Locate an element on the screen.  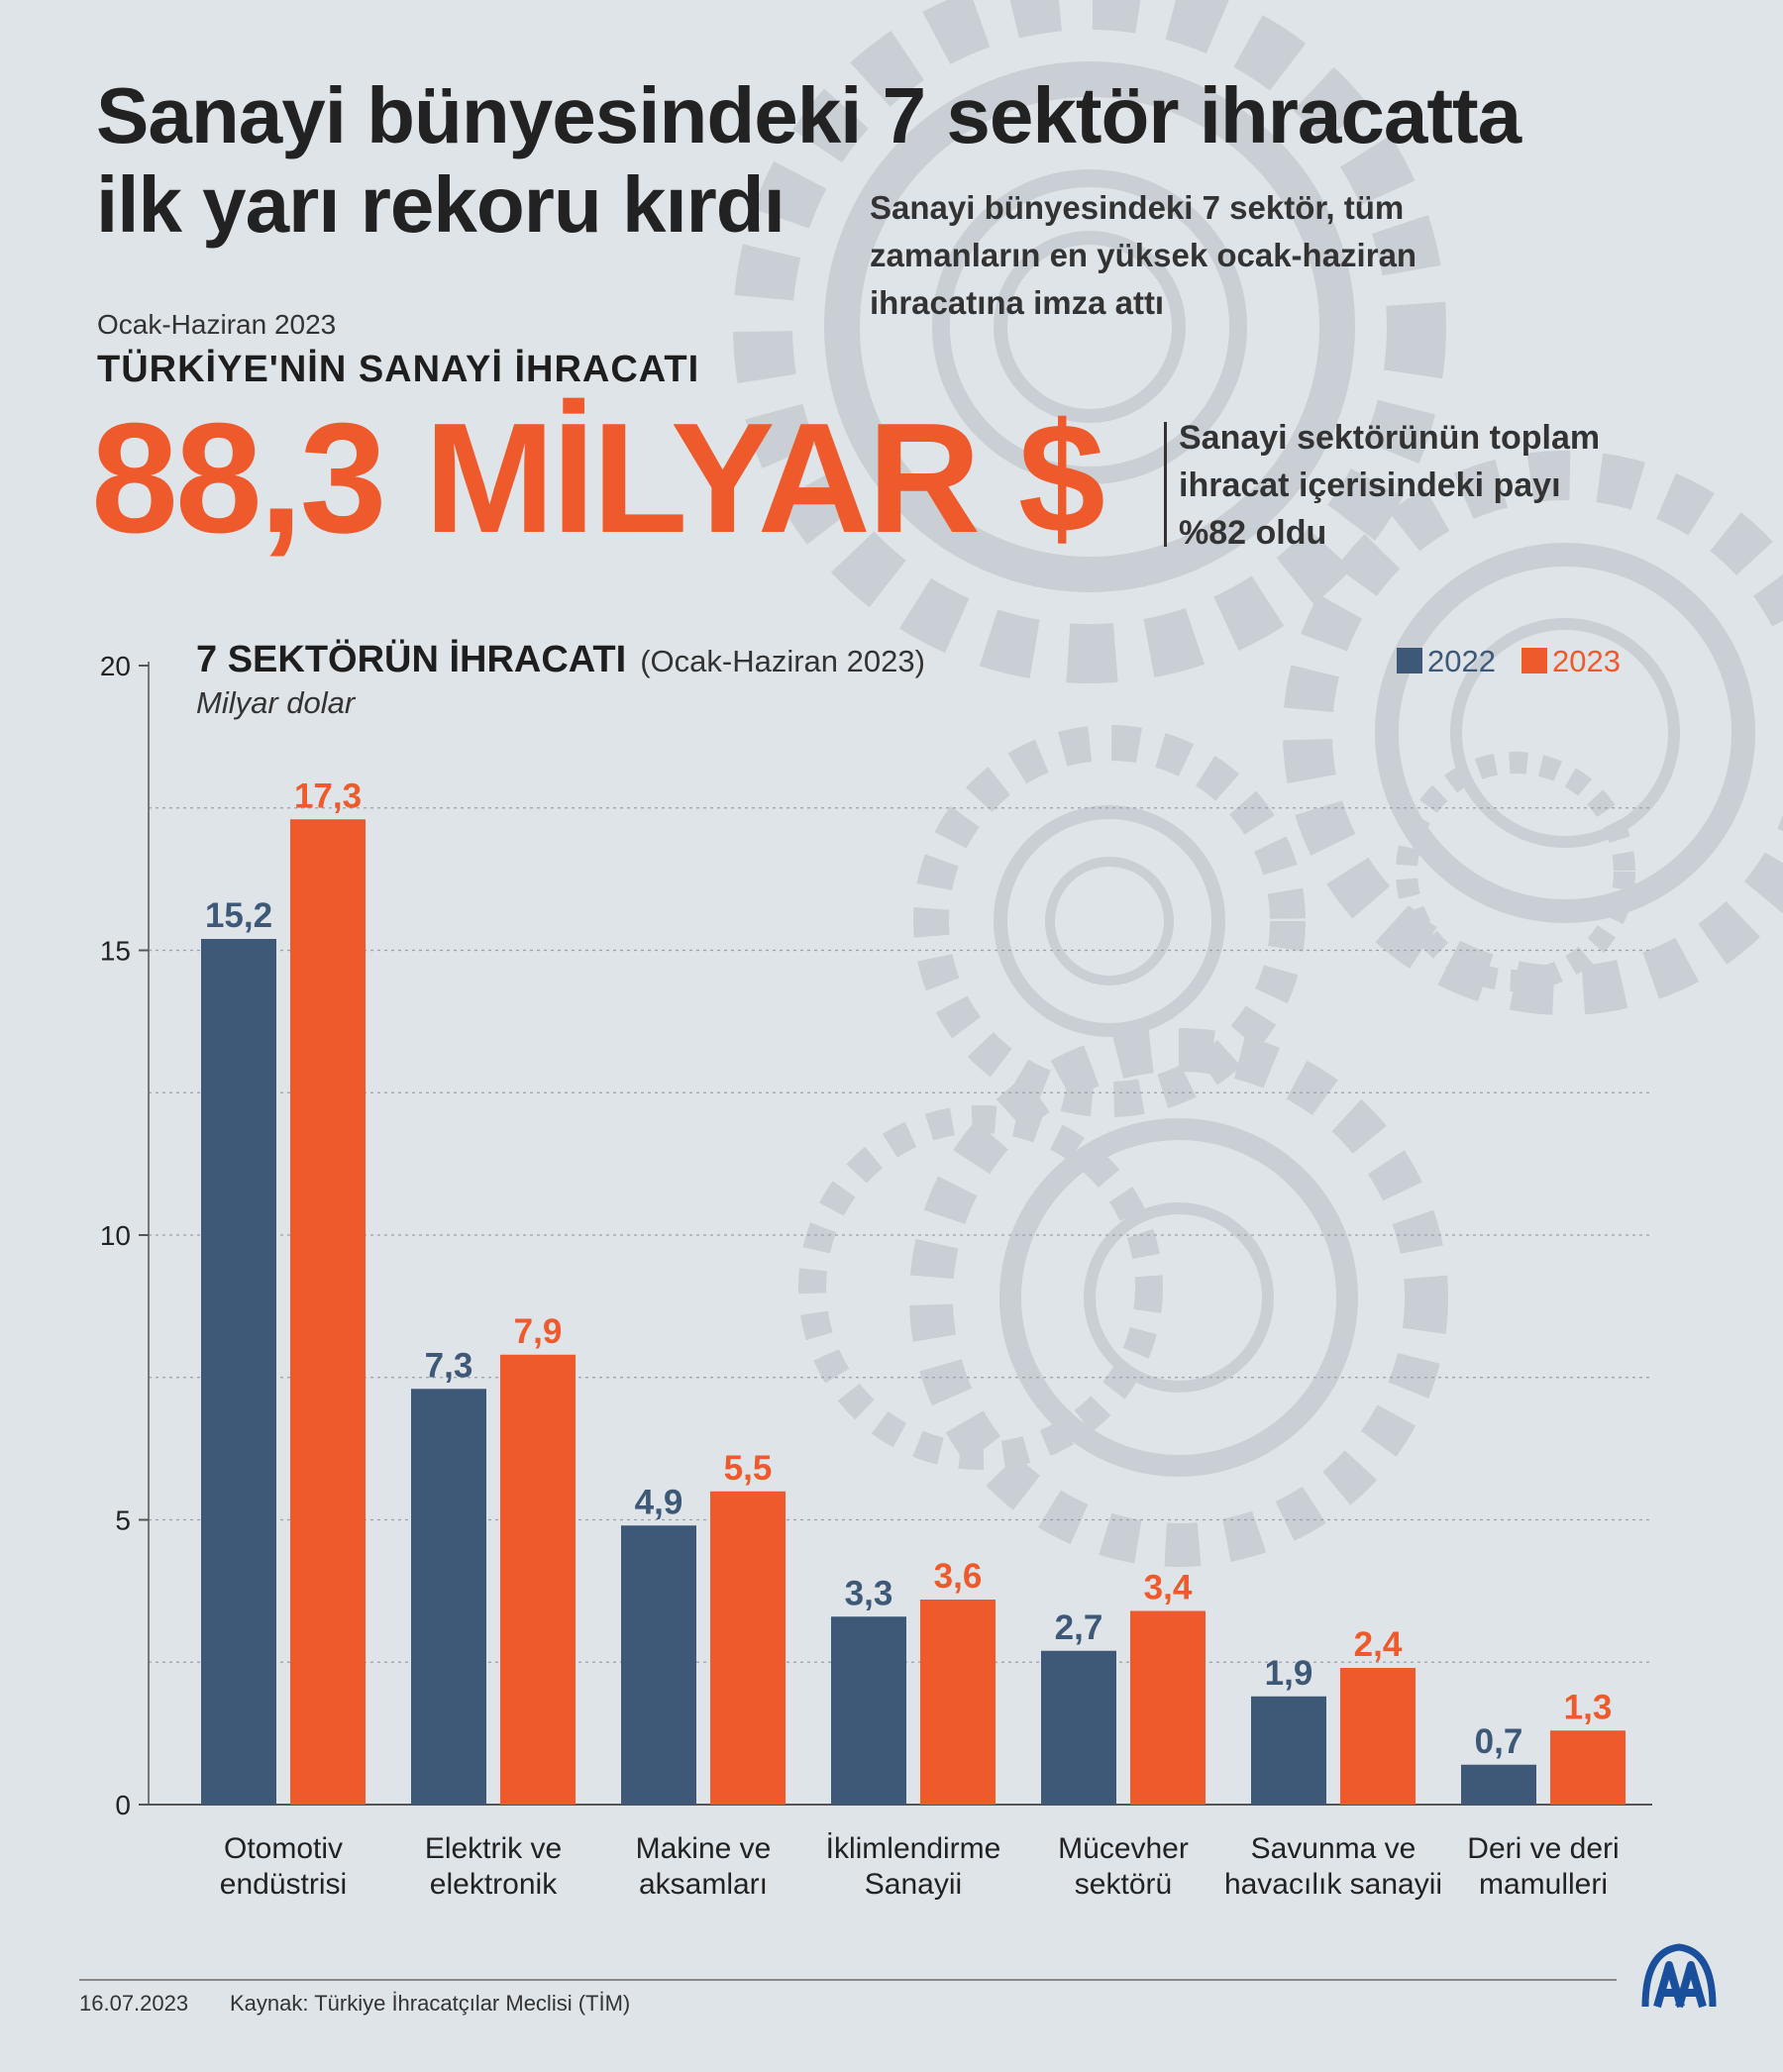
footer-date: 16.07.2023 is located at coordinates (134, 2003).